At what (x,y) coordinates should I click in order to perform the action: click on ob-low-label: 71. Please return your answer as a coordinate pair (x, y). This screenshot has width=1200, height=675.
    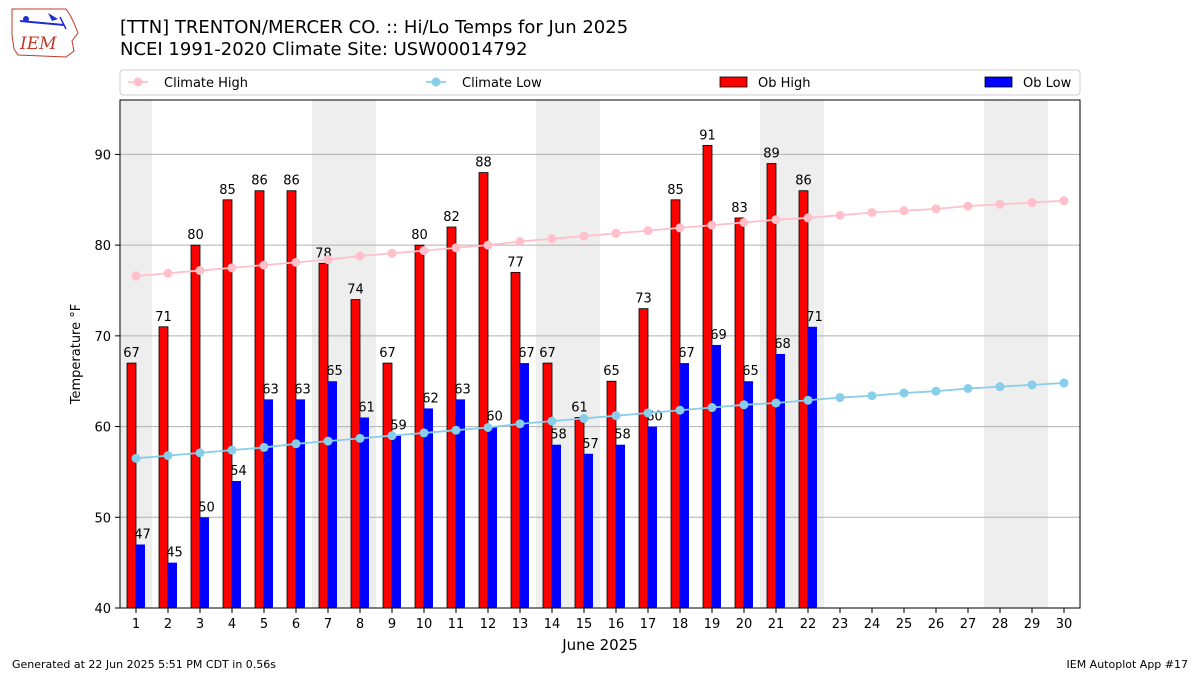
    Looking at the image, I should click on (814, 317).